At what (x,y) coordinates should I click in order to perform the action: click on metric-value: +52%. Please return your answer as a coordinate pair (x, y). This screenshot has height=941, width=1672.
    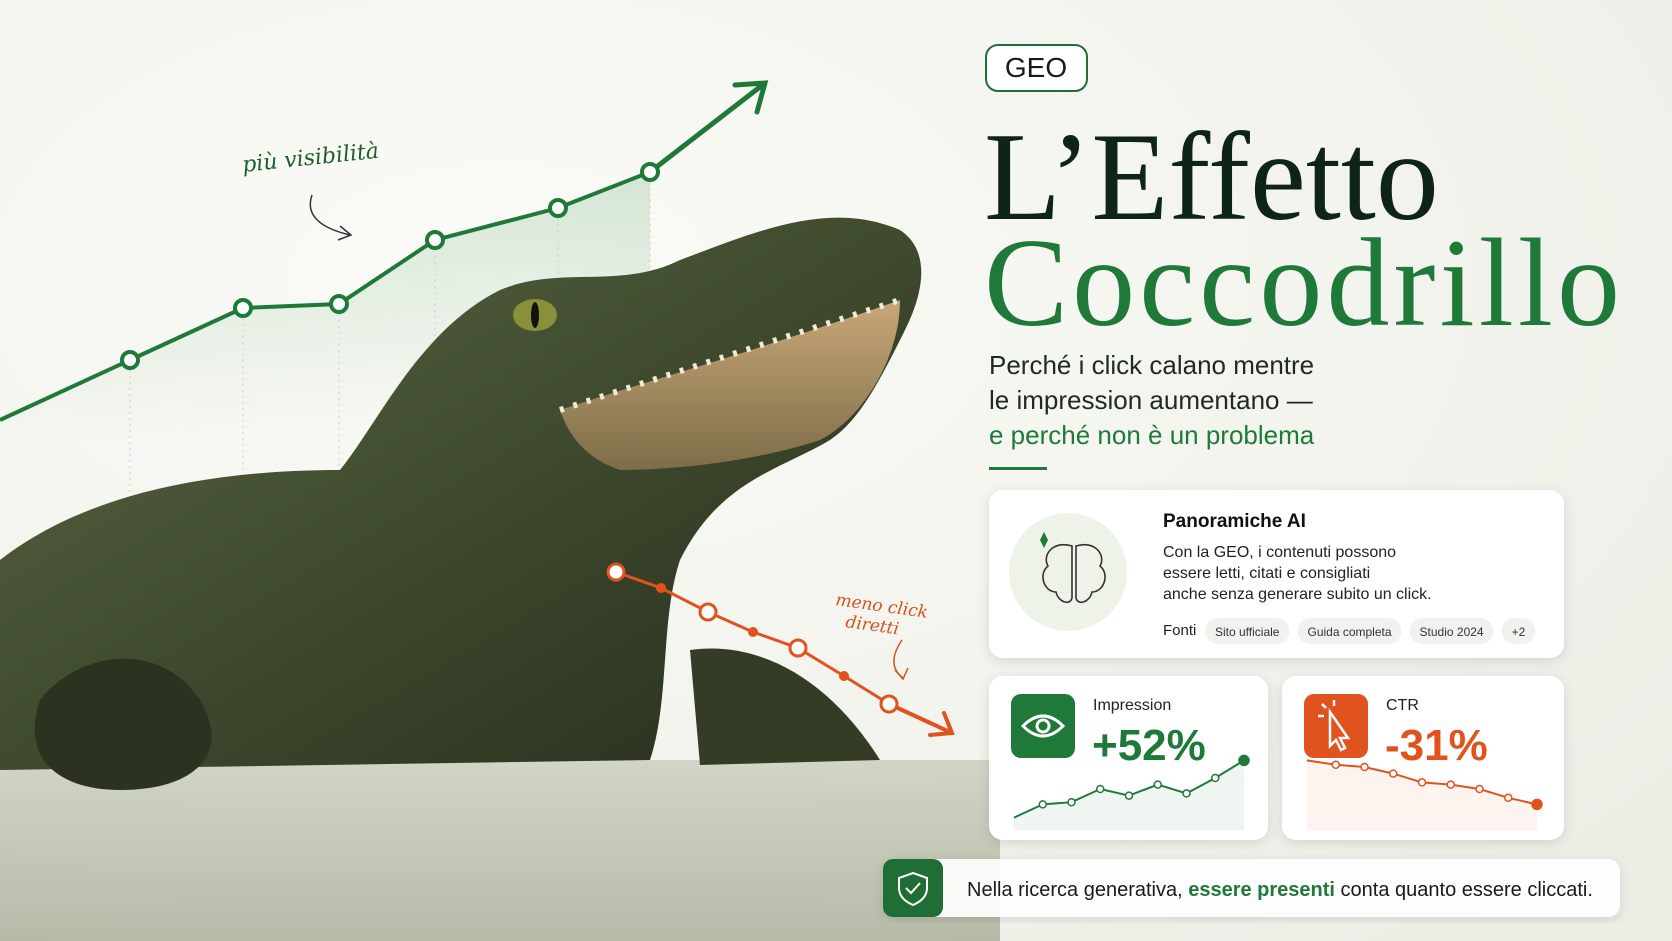
    Looking at the image, I should click on (1149, 745).